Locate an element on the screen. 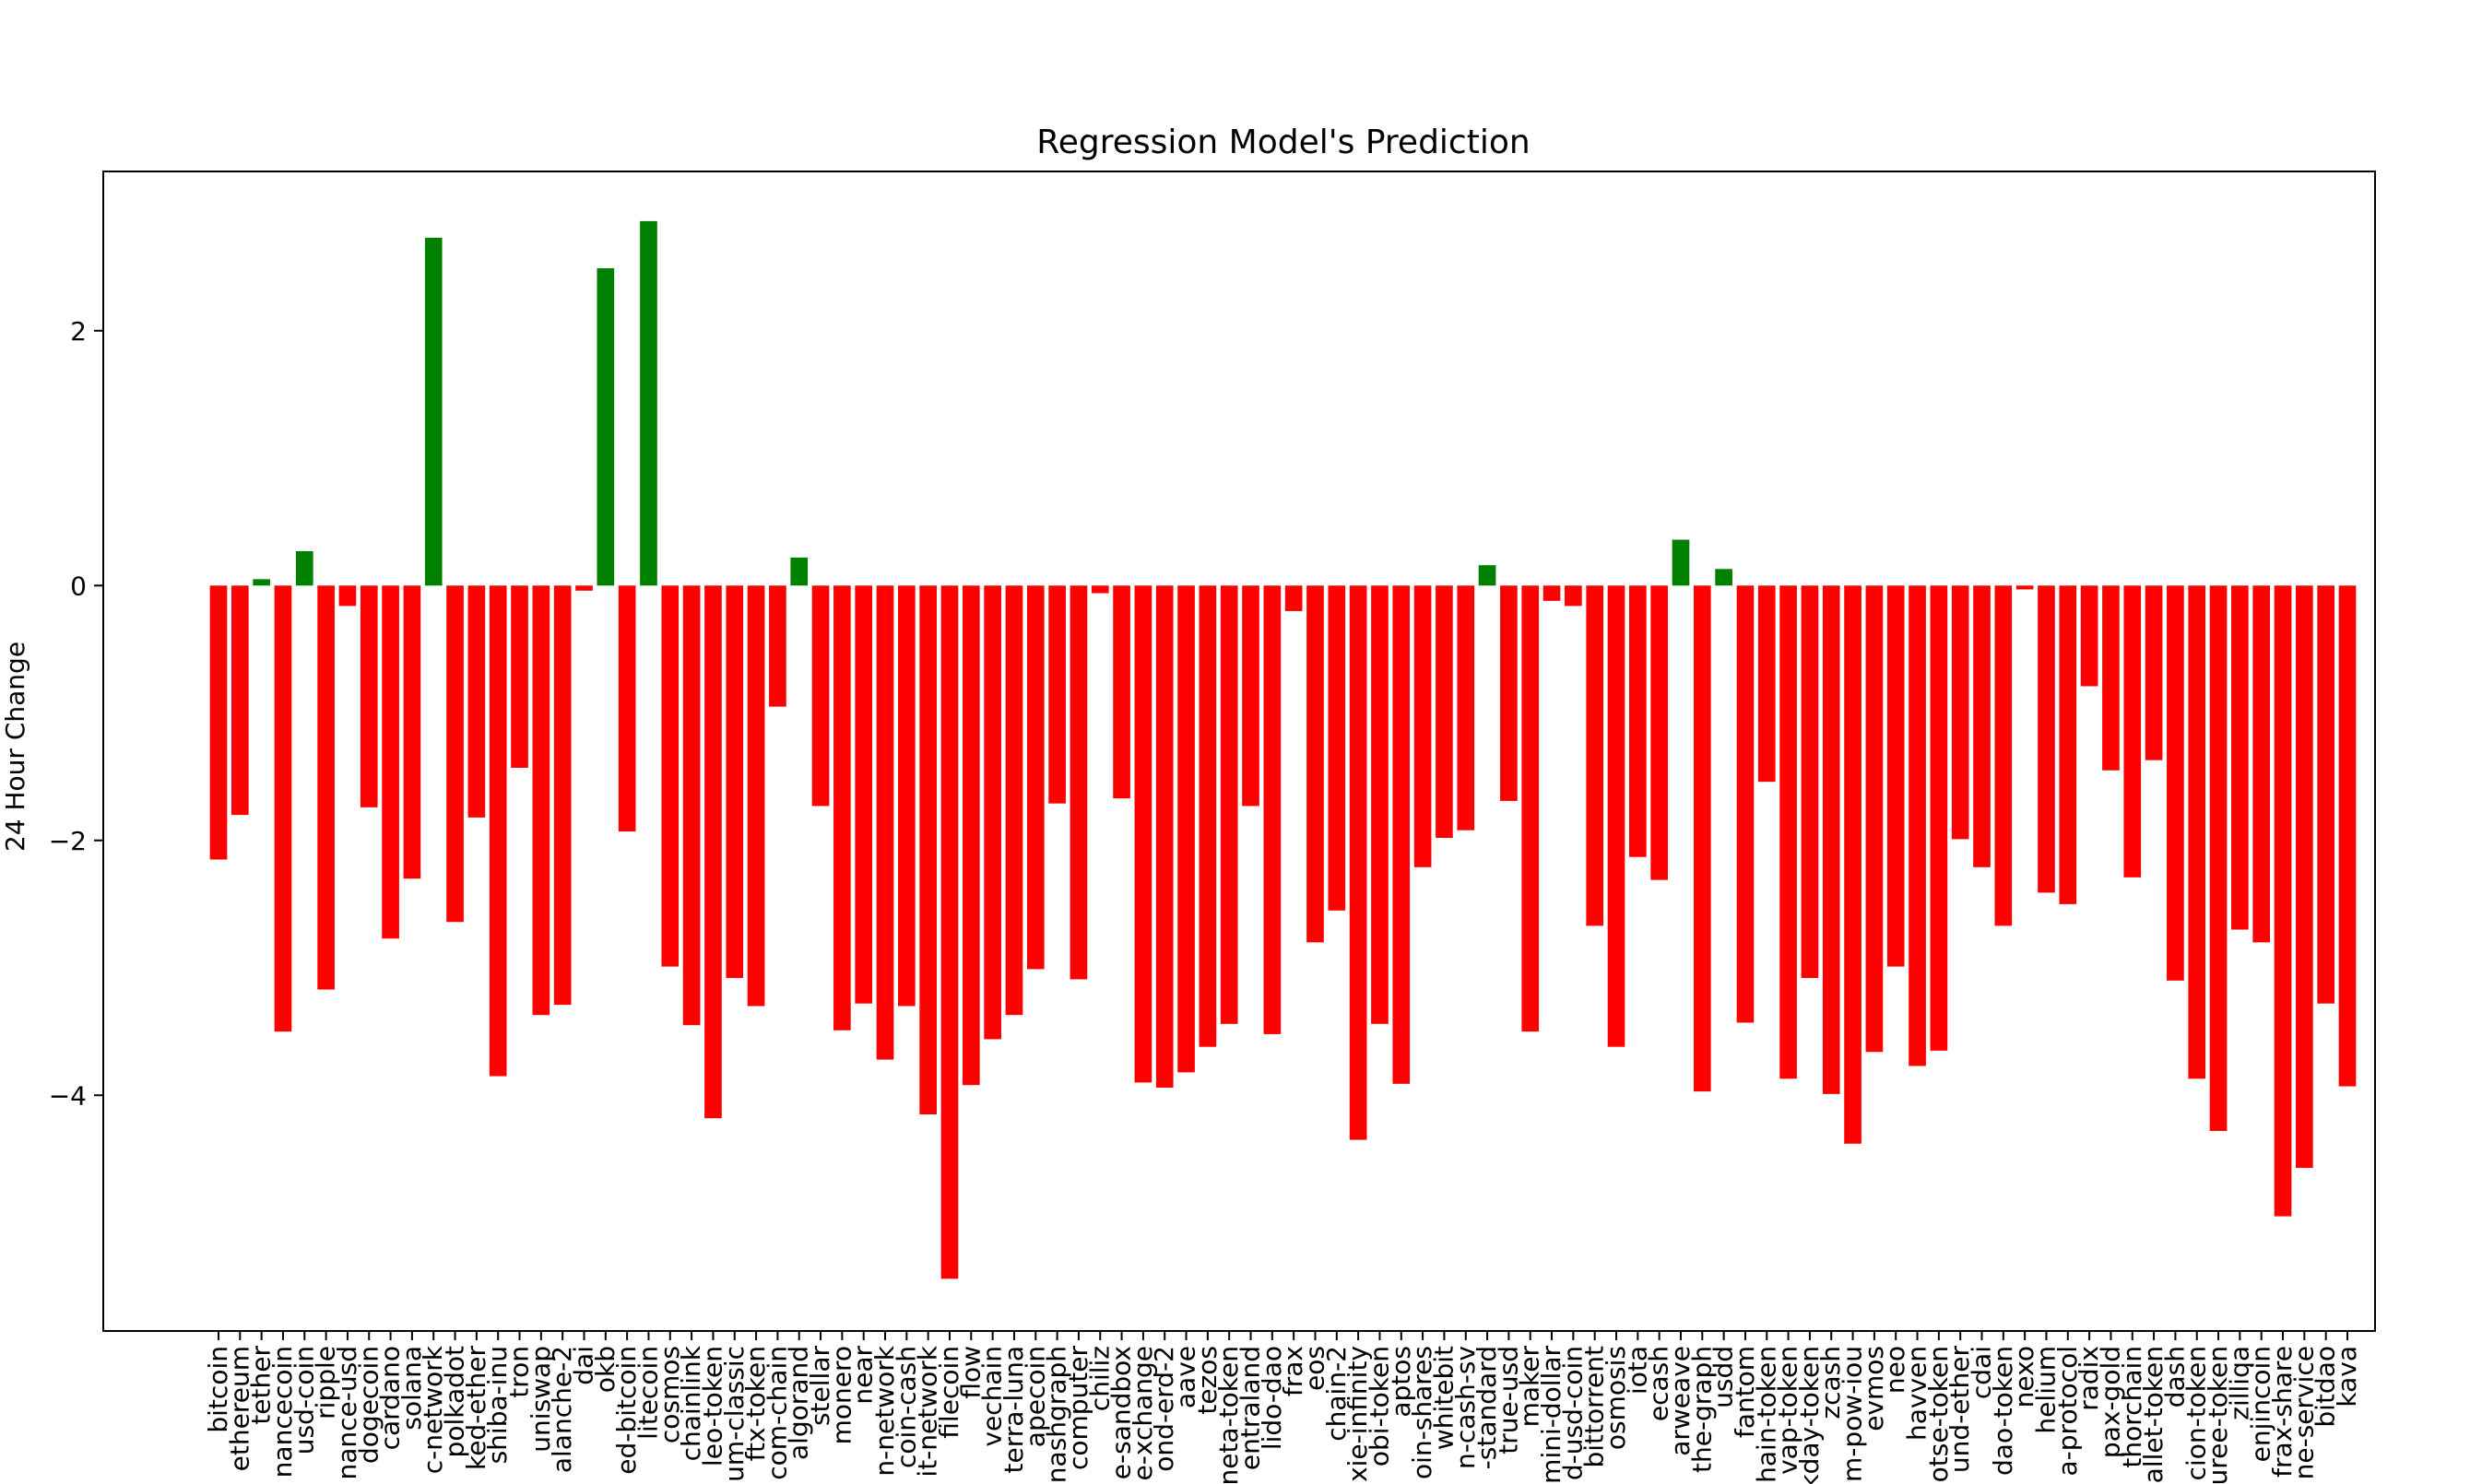  x-tick-label: coin-cash is located at coordinates (906, 1407).